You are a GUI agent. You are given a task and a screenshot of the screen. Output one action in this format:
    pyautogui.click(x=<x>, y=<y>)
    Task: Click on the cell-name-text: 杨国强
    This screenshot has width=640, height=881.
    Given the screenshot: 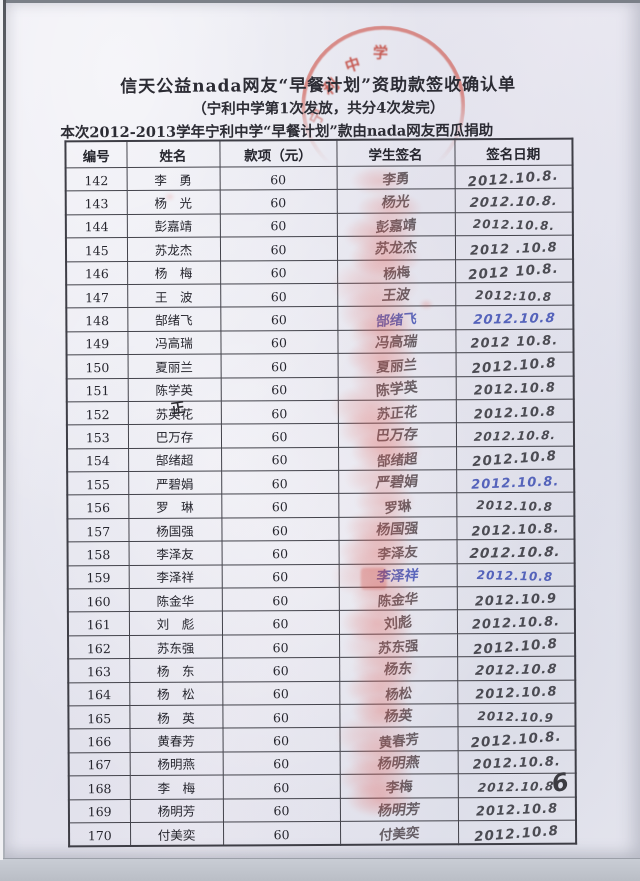 What is the action you would take?
    pyautogui.click(x=175, y=531)
    